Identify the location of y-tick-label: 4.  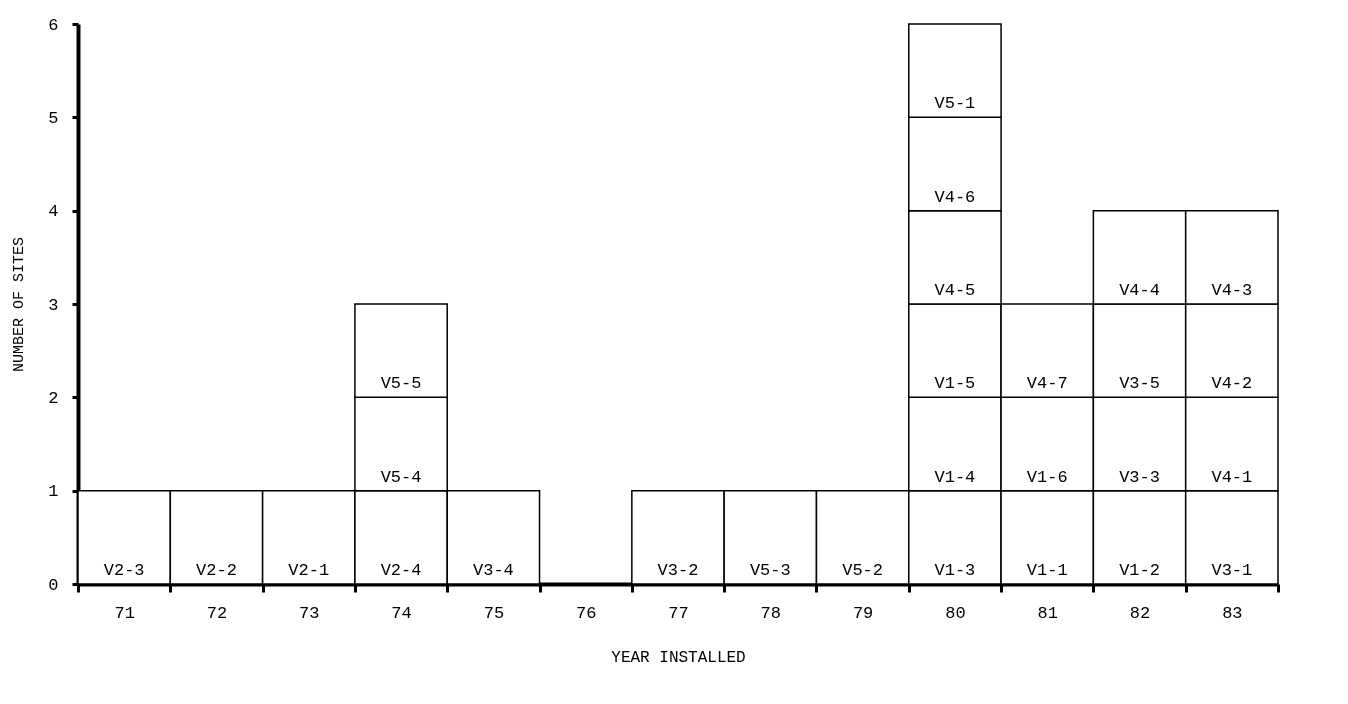
(53, 212).